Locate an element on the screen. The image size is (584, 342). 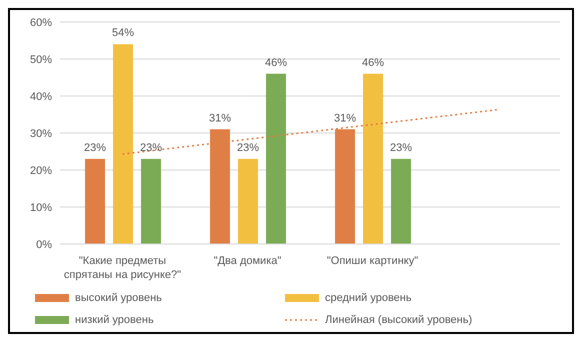
legend-label: низкий уровень is located at coordinates (114, 320).